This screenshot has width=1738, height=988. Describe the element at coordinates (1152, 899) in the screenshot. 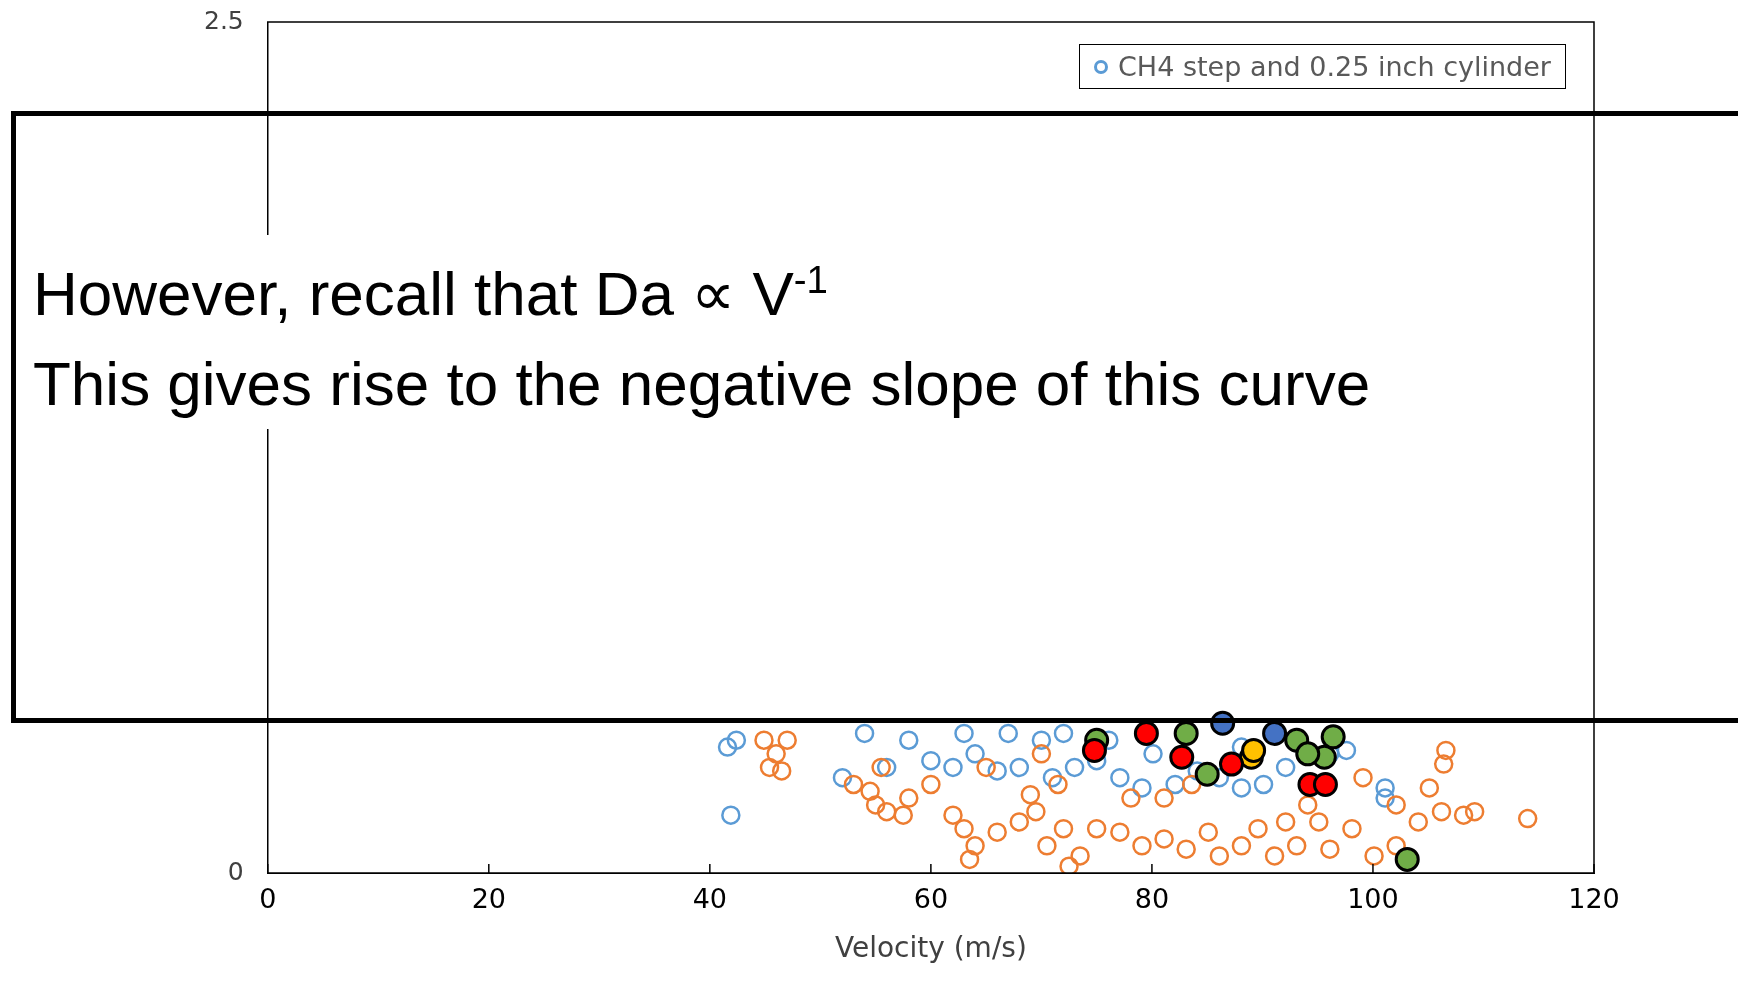

I see `x-tick-label: 80` at that location.